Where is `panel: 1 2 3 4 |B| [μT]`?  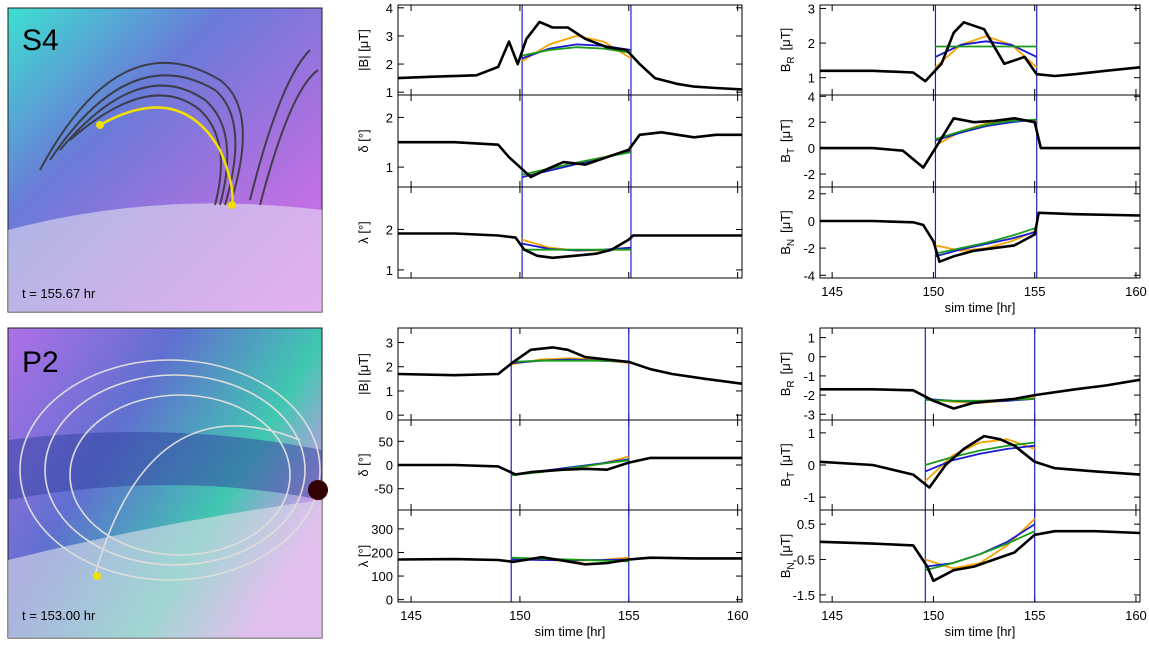
panel: 1 2 3 4 |B| [μT] is located at coordinates (549, 50).